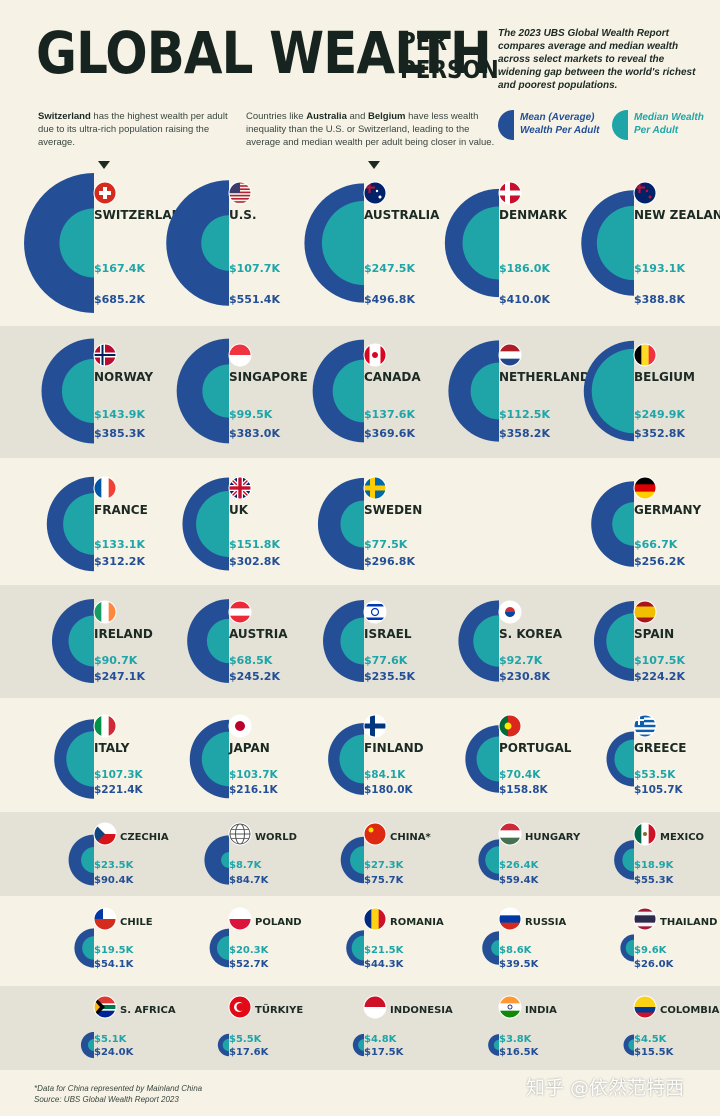  I want to click on chile-flag, so click(105, 919).